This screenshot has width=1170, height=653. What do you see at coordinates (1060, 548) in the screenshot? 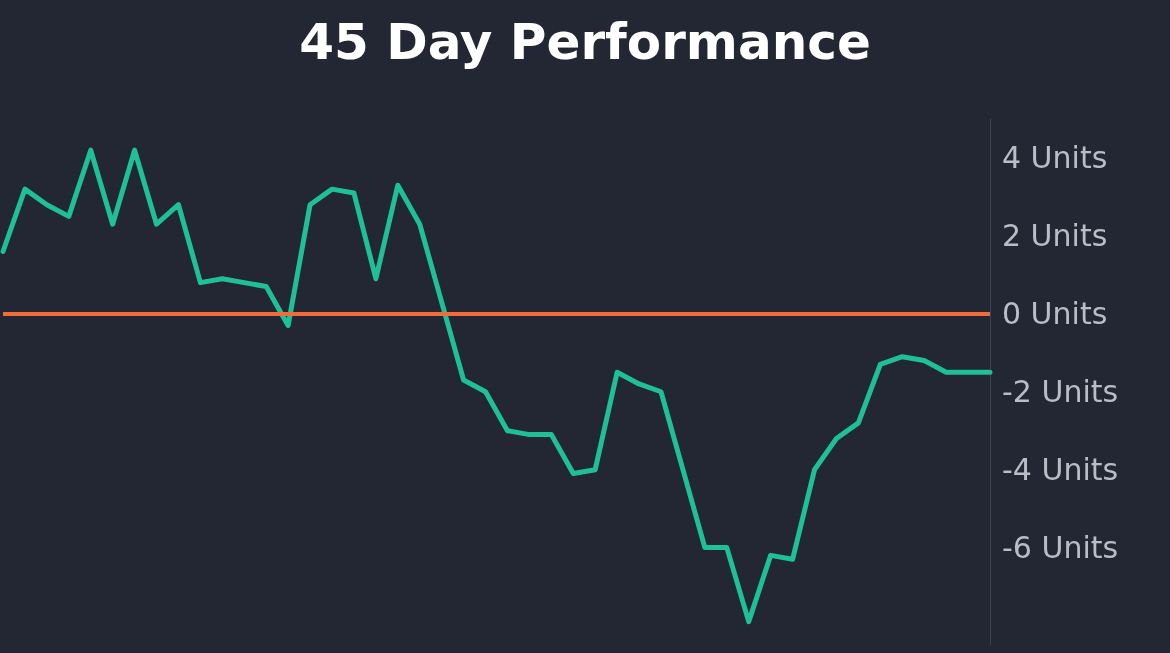
I see `y-tick-label: -6 Units` at bounding box center [1060, 548].